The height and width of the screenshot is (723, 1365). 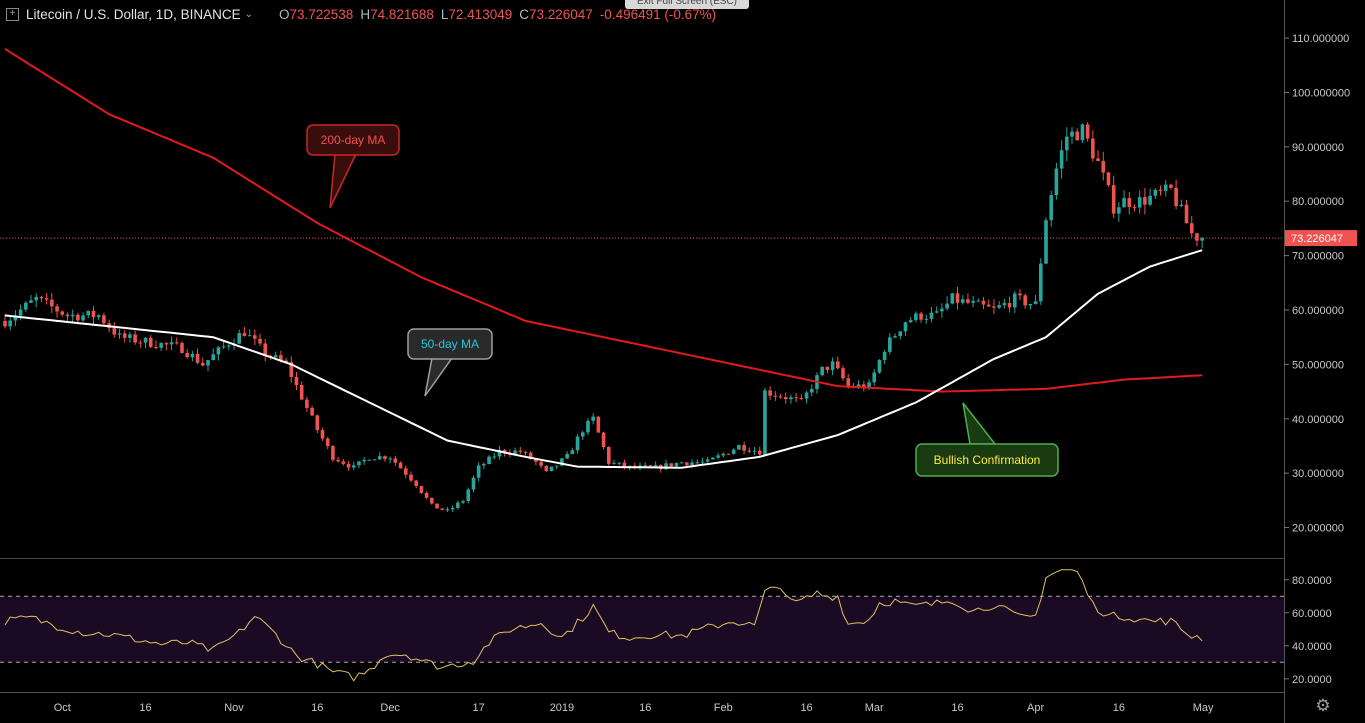 What do you see at coordinates (248, 14) in the screenshot?
I see `chevron-down-icon: ⌄` at bounding box center [248, 14].